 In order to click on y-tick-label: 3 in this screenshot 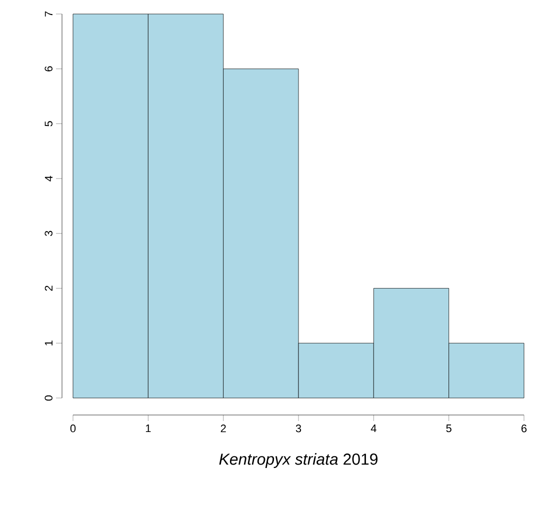, I will do `click(48, 233)`.